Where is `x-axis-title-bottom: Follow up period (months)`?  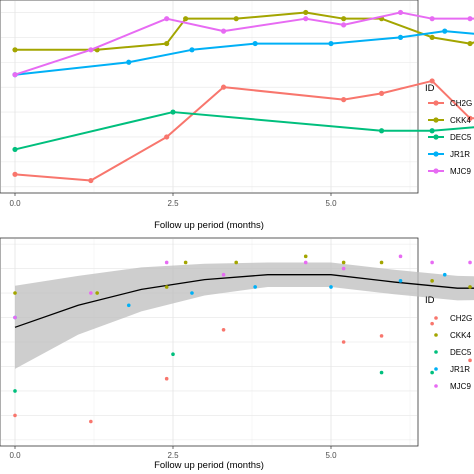 x-axis-title-bottom: Follow up period (months) is located at coordinates (209, 465).